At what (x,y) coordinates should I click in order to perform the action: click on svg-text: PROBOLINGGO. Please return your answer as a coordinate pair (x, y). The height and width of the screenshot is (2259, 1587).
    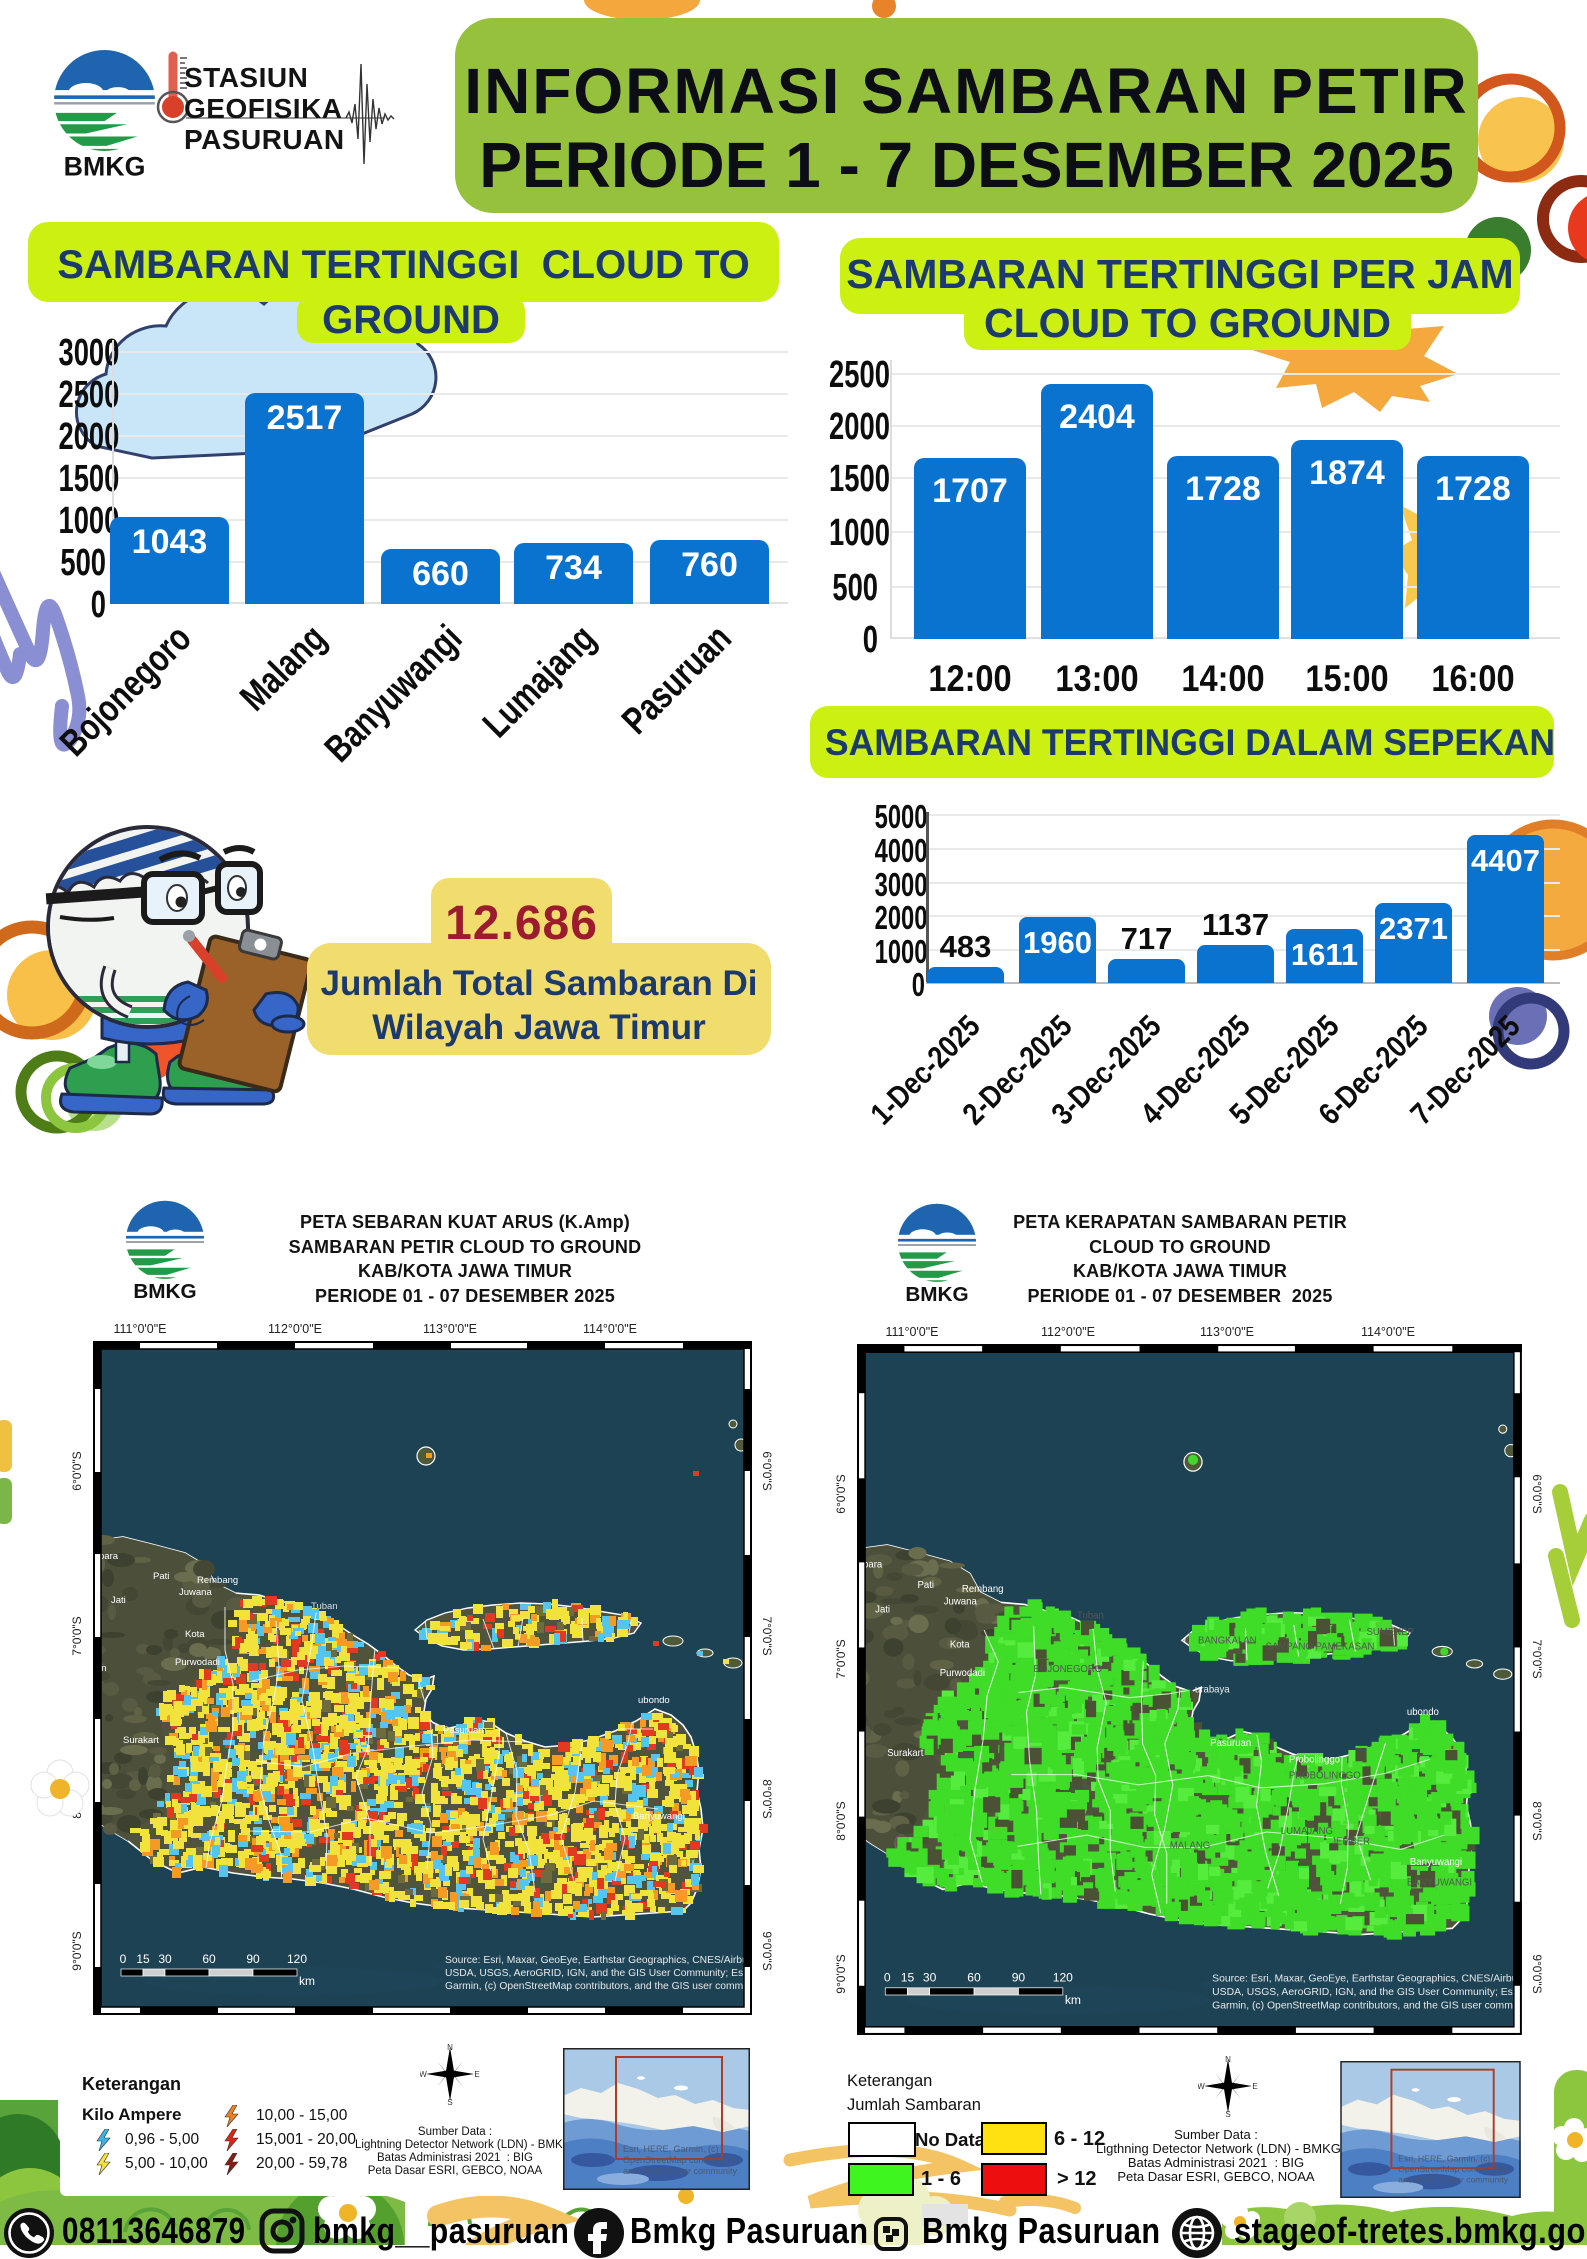
    Looking at the image, I should click on (1325, 1776).